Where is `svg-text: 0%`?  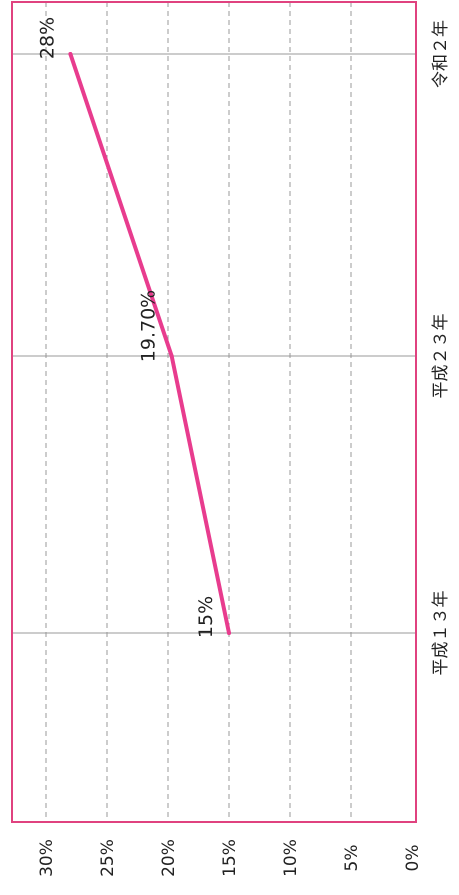 svg-text: 0% is located at coordinates (413, 858).